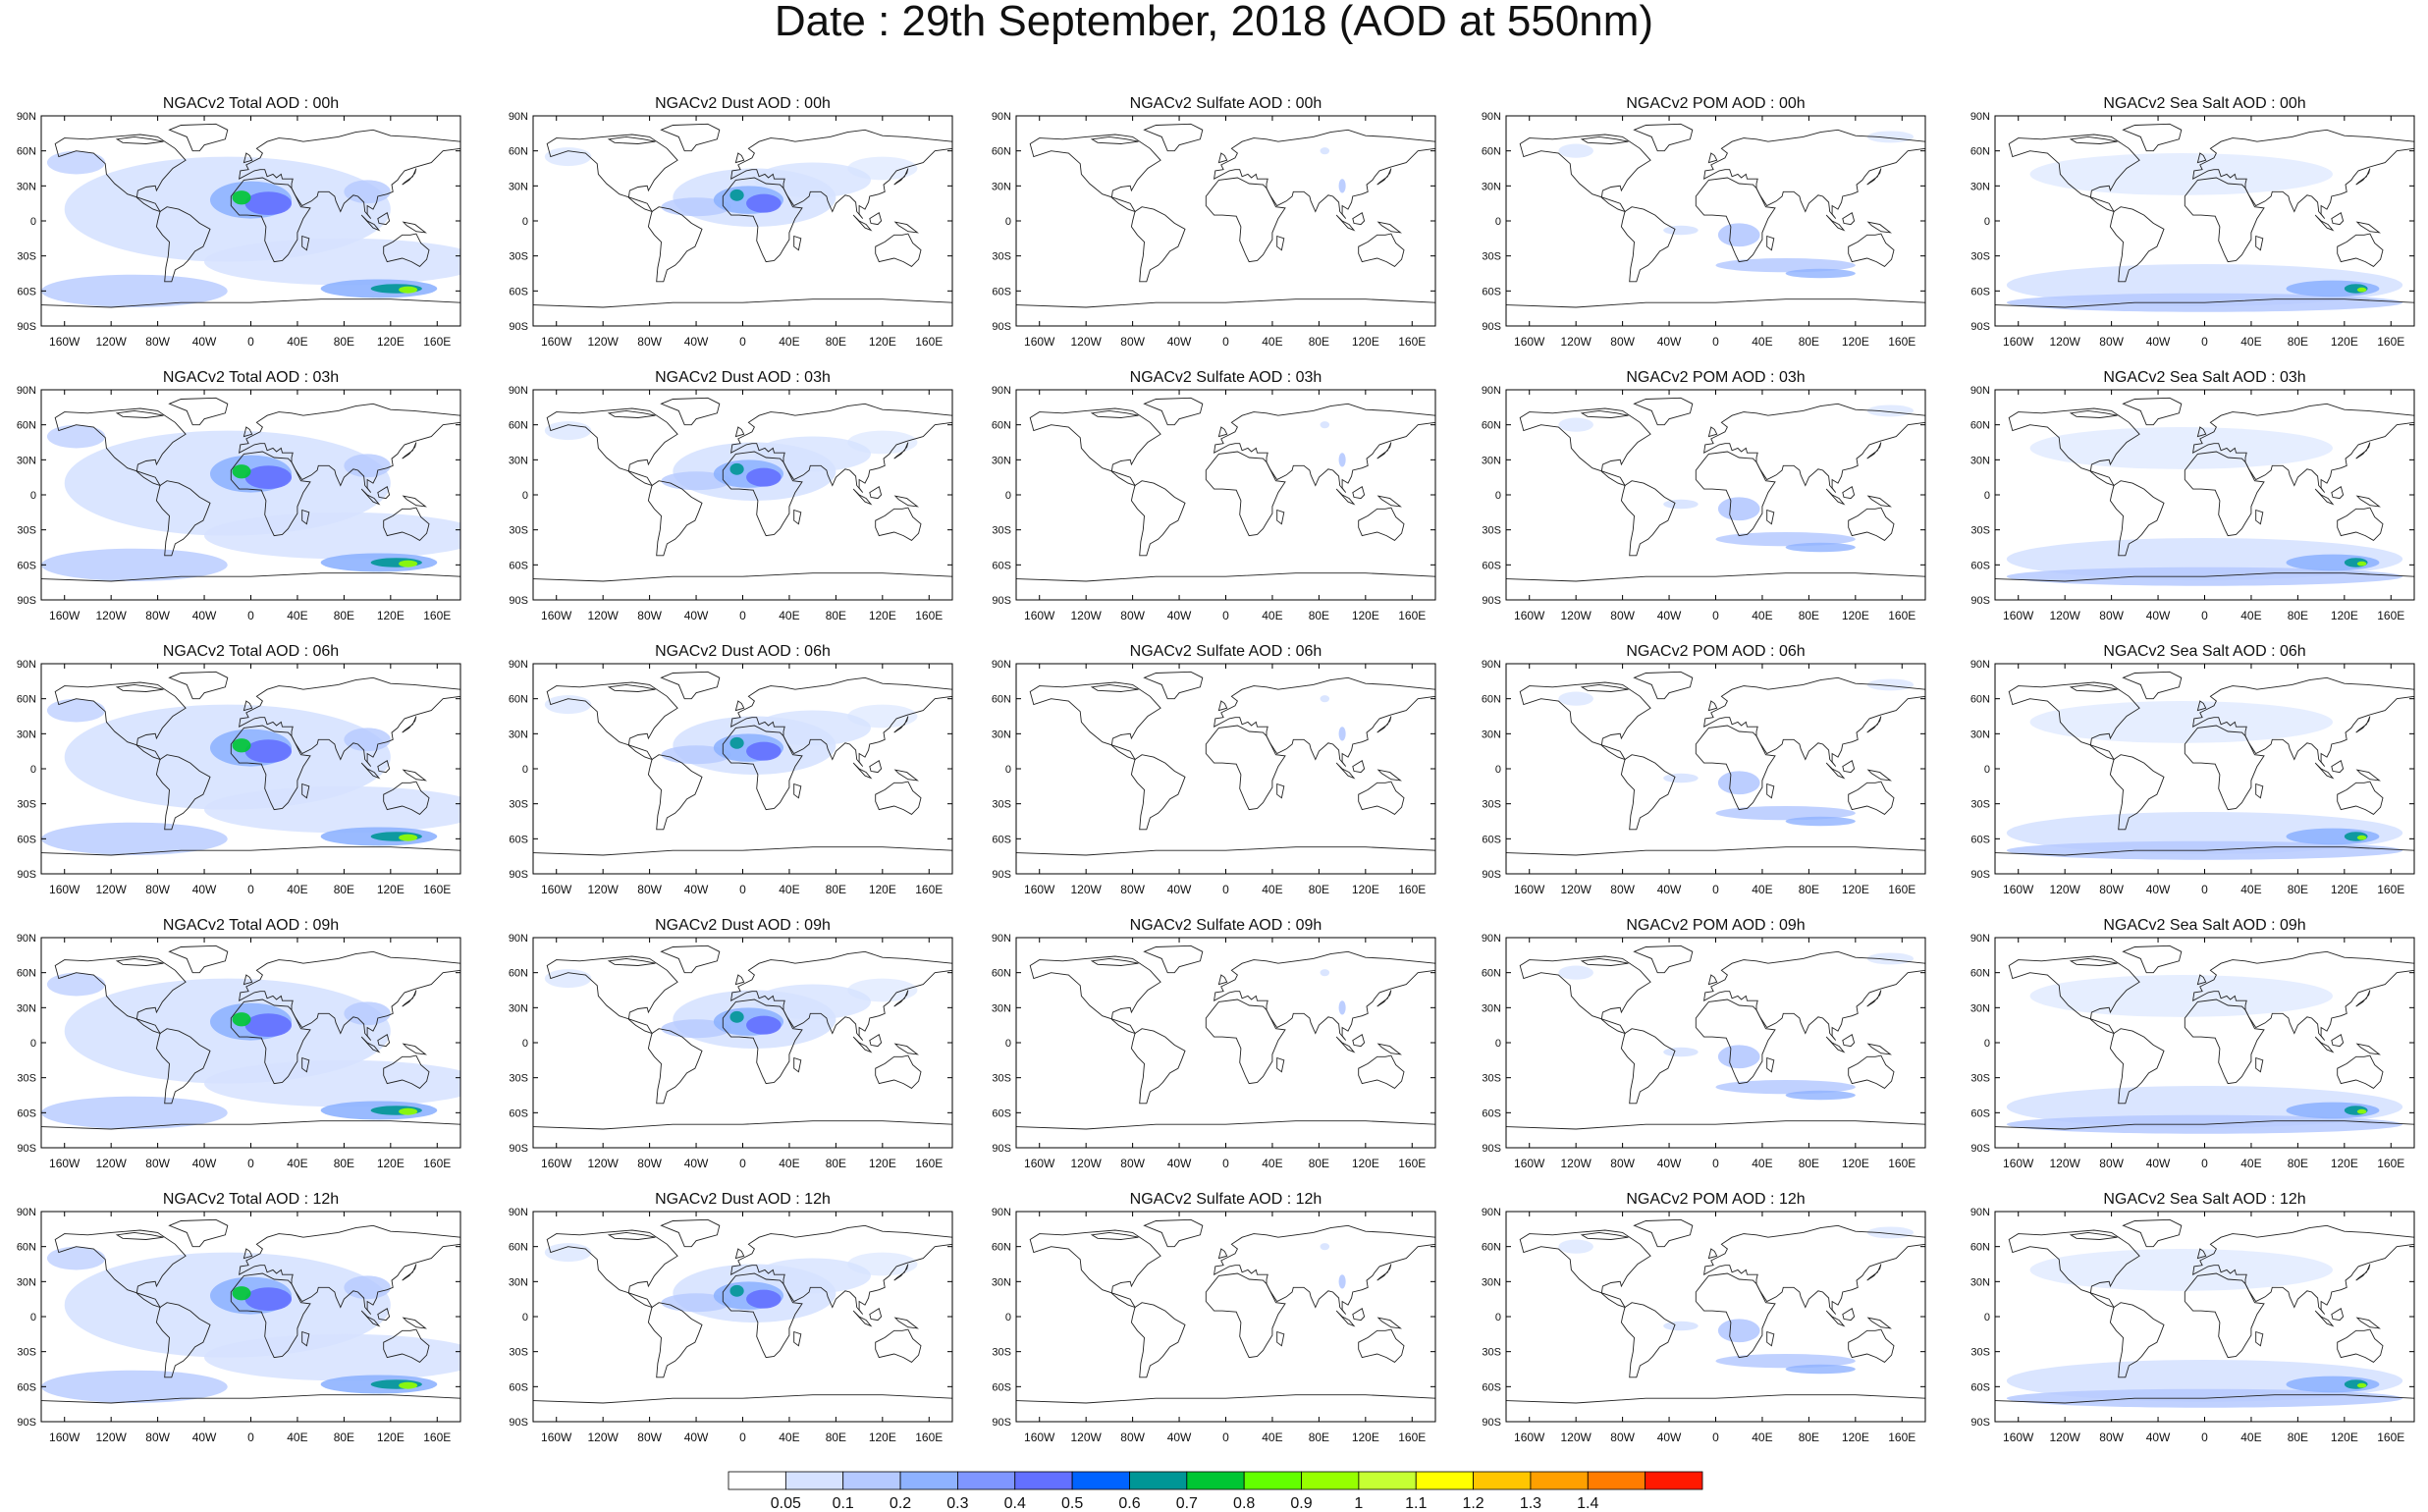 The height and width of the screenshot is (1512, 2428). What do you see at coordinates (1359, 1503) in the screenshot?
I see `colorbar-label: 1` at bounding box center [1359, 1503].